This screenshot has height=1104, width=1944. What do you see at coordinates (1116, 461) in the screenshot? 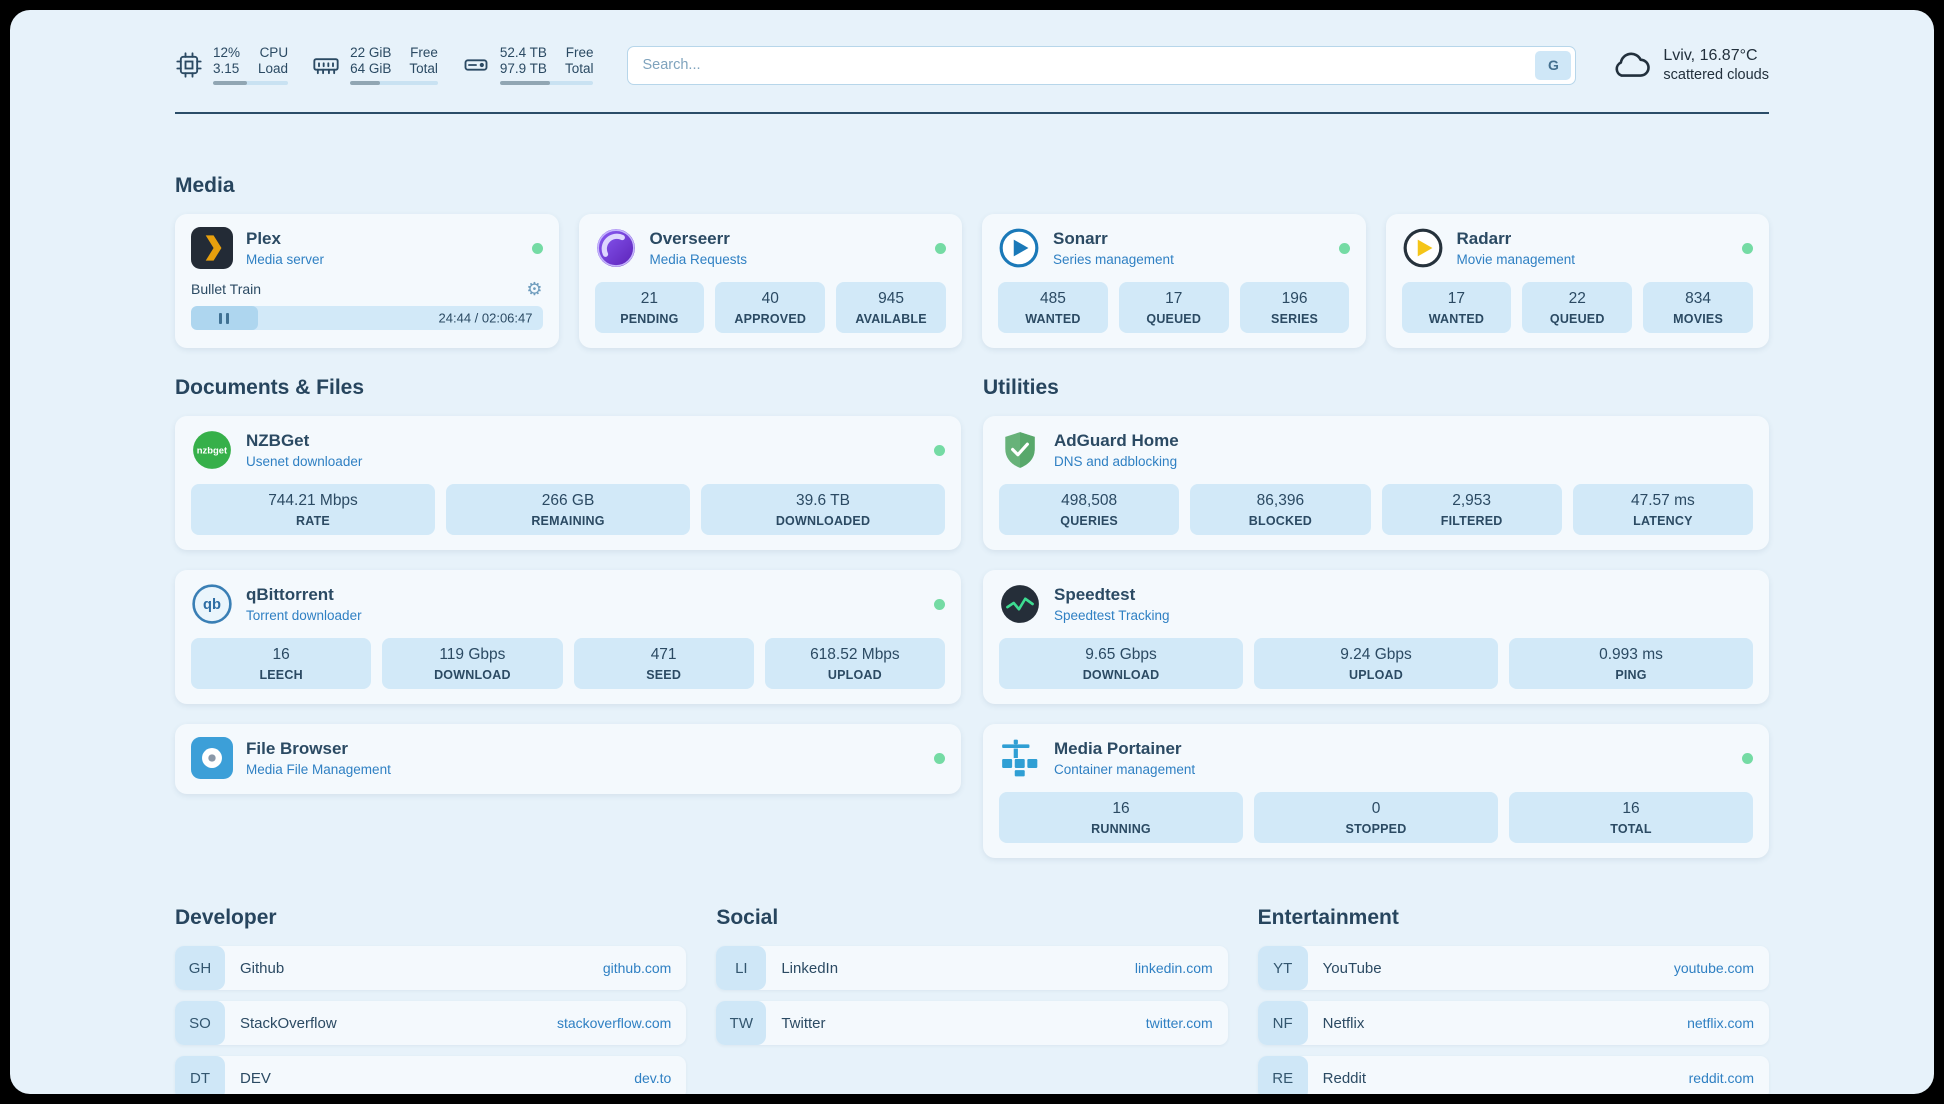
I see `service-subtitle: DNS and adblocking` at bounding box center [1116, 461].